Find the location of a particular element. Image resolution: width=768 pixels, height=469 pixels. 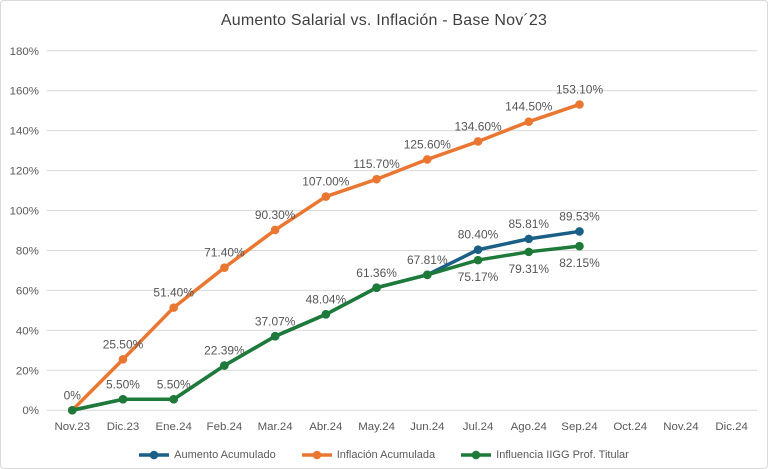

data-label-inflaci-n-acumulada: 90.30% is located at coordinates (275, 215).